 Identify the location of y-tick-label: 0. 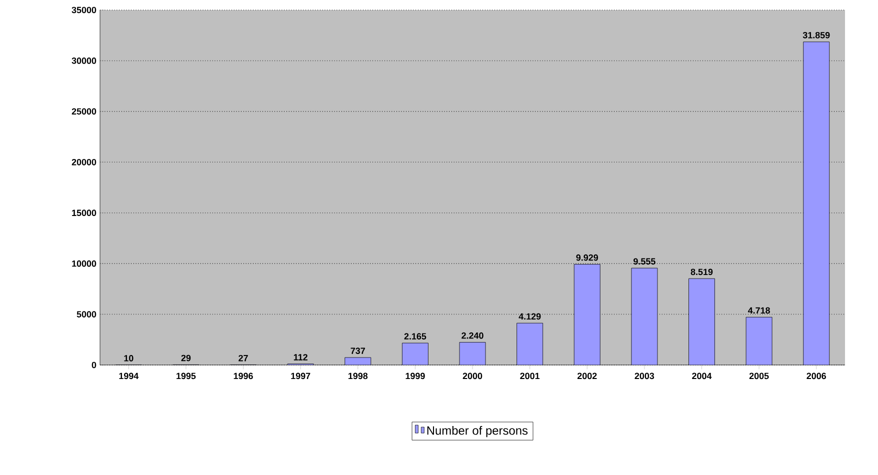
(94, 365).